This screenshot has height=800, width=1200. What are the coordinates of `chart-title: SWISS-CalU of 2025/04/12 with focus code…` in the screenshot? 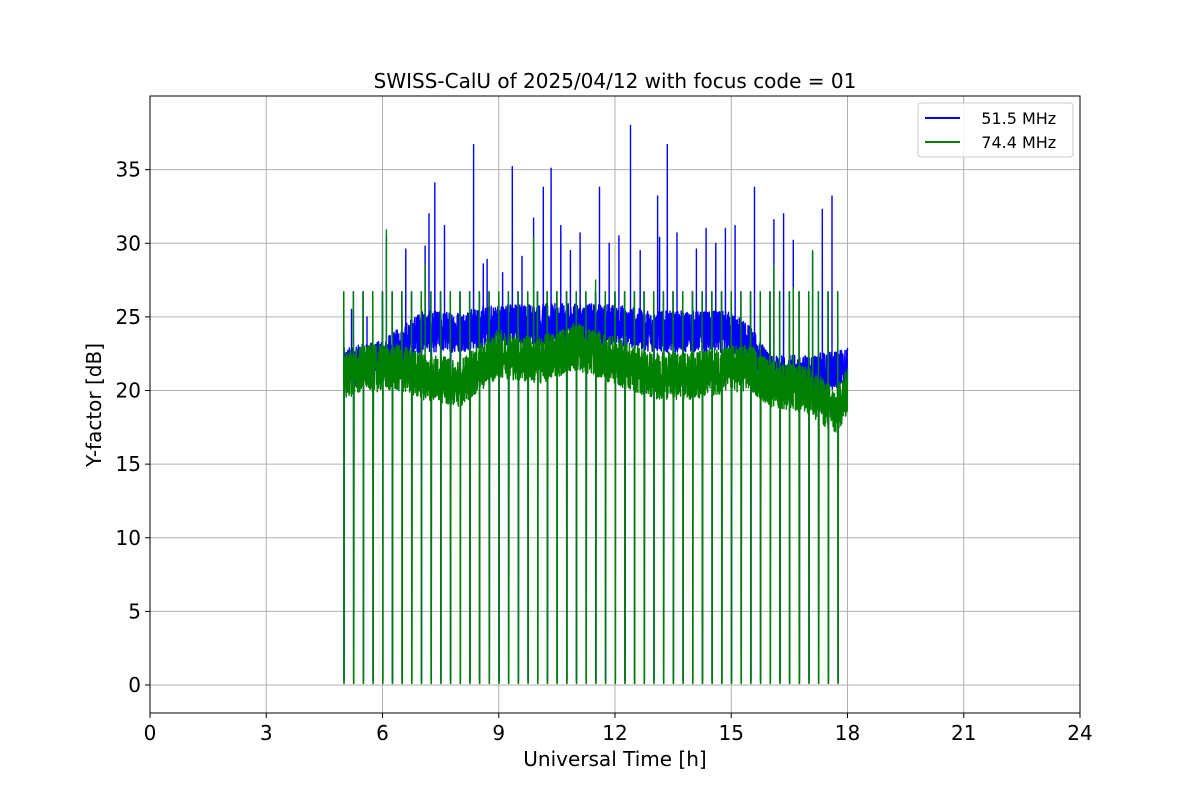 It's located at (615, 81).